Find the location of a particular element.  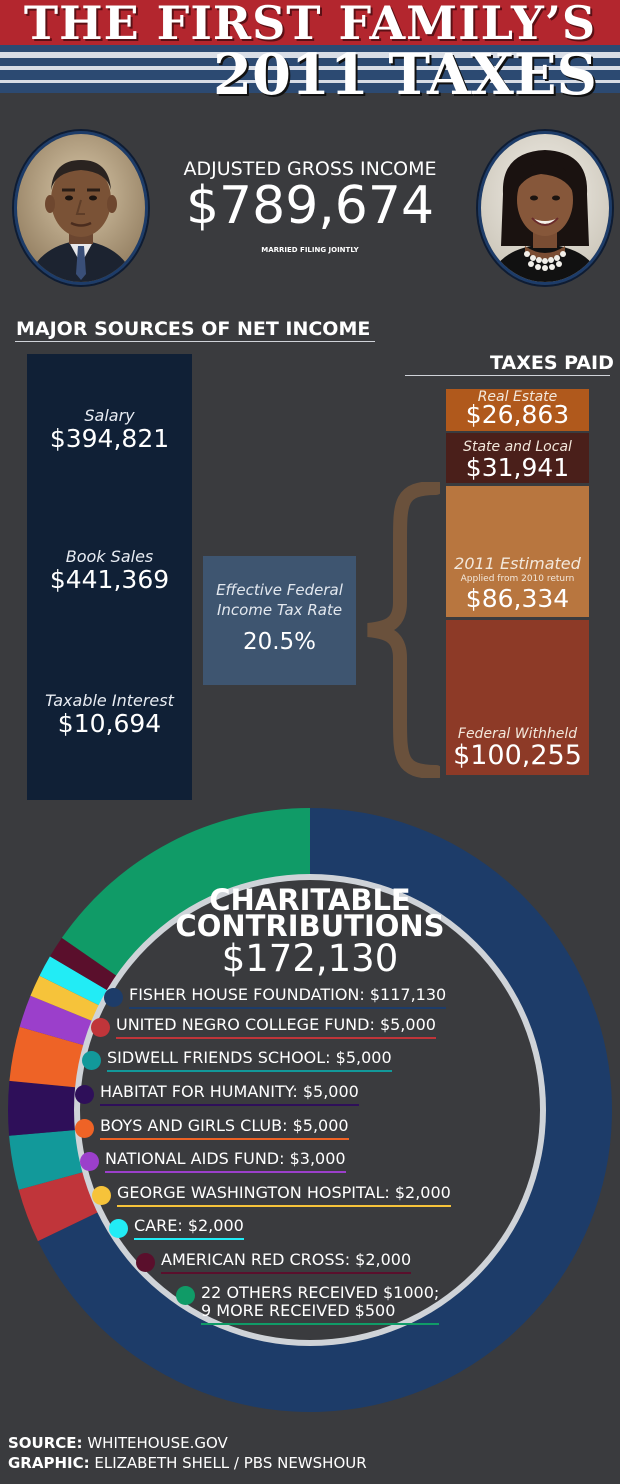

legend-label: NATIONAL AIDS FUND: $3,000 is located at coordinates (225, 1161).